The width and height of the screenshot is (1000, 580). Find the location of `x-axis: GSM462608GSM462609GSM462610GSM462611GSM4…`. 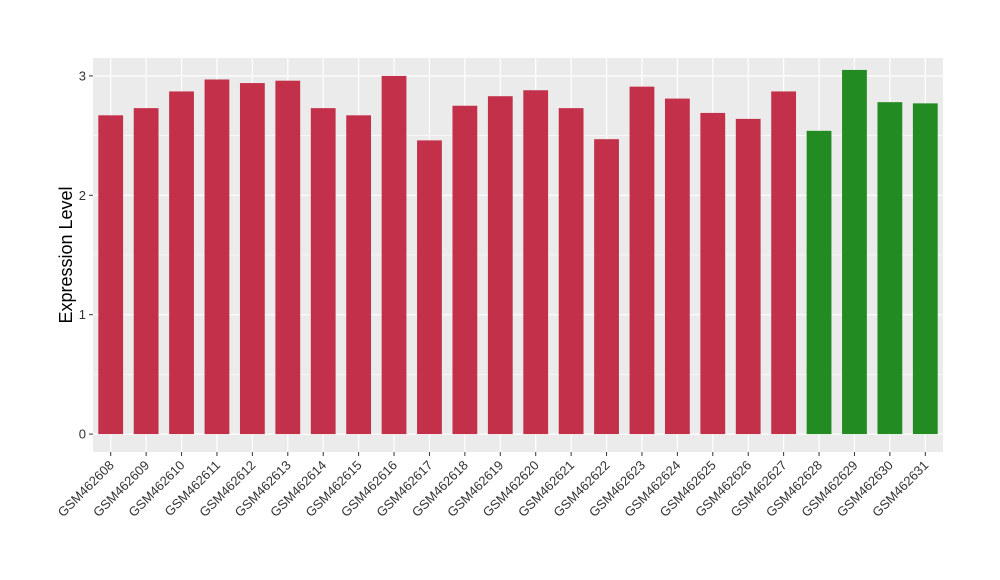

x-axis: GSM462608GSM462609GSM462610GSM462611GSM4… is located at coordinates (493, 486).